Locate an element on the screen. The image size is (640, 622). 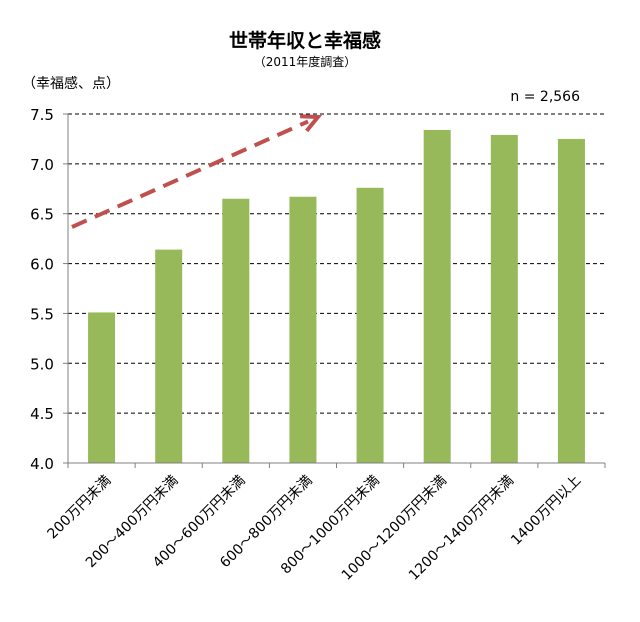
y-axis-label: （幸福感、点） is located at coordinates (71, 83).